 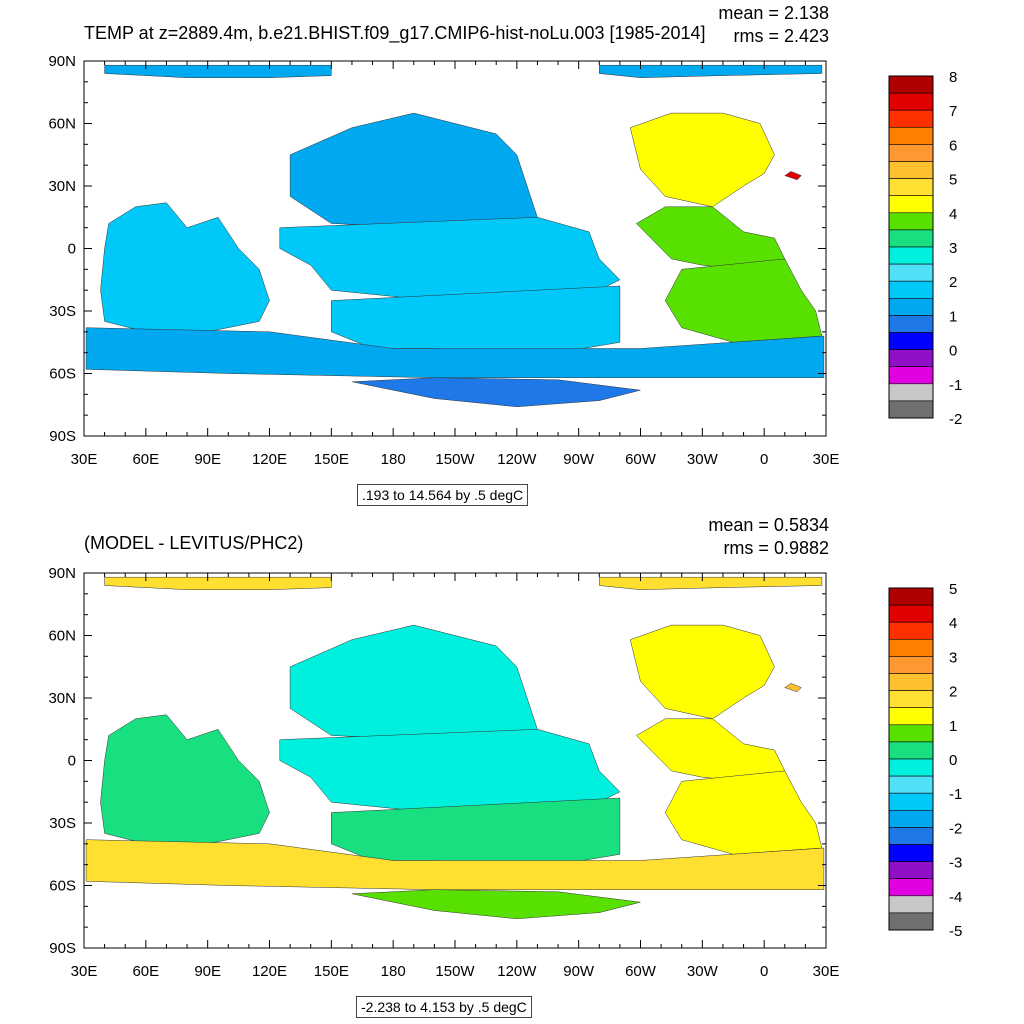 What do you see at coordinates (953, 214) in the screenshot?
I see `colorbar-label: 4` at bounding box center [953, 214].